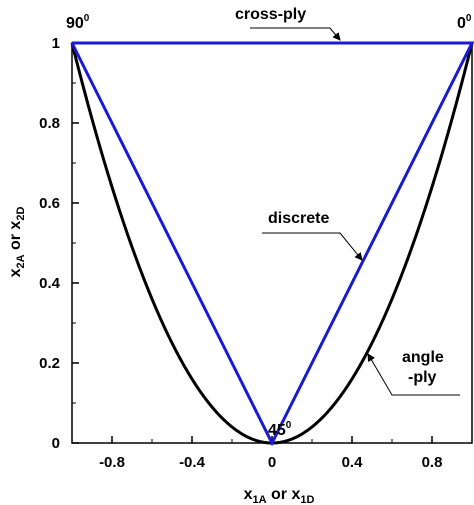 The image size is (474, 505). Describe the element at coordinates (49, 203) in the screenshot. I see `y-tick-label: 0.6` at that location.